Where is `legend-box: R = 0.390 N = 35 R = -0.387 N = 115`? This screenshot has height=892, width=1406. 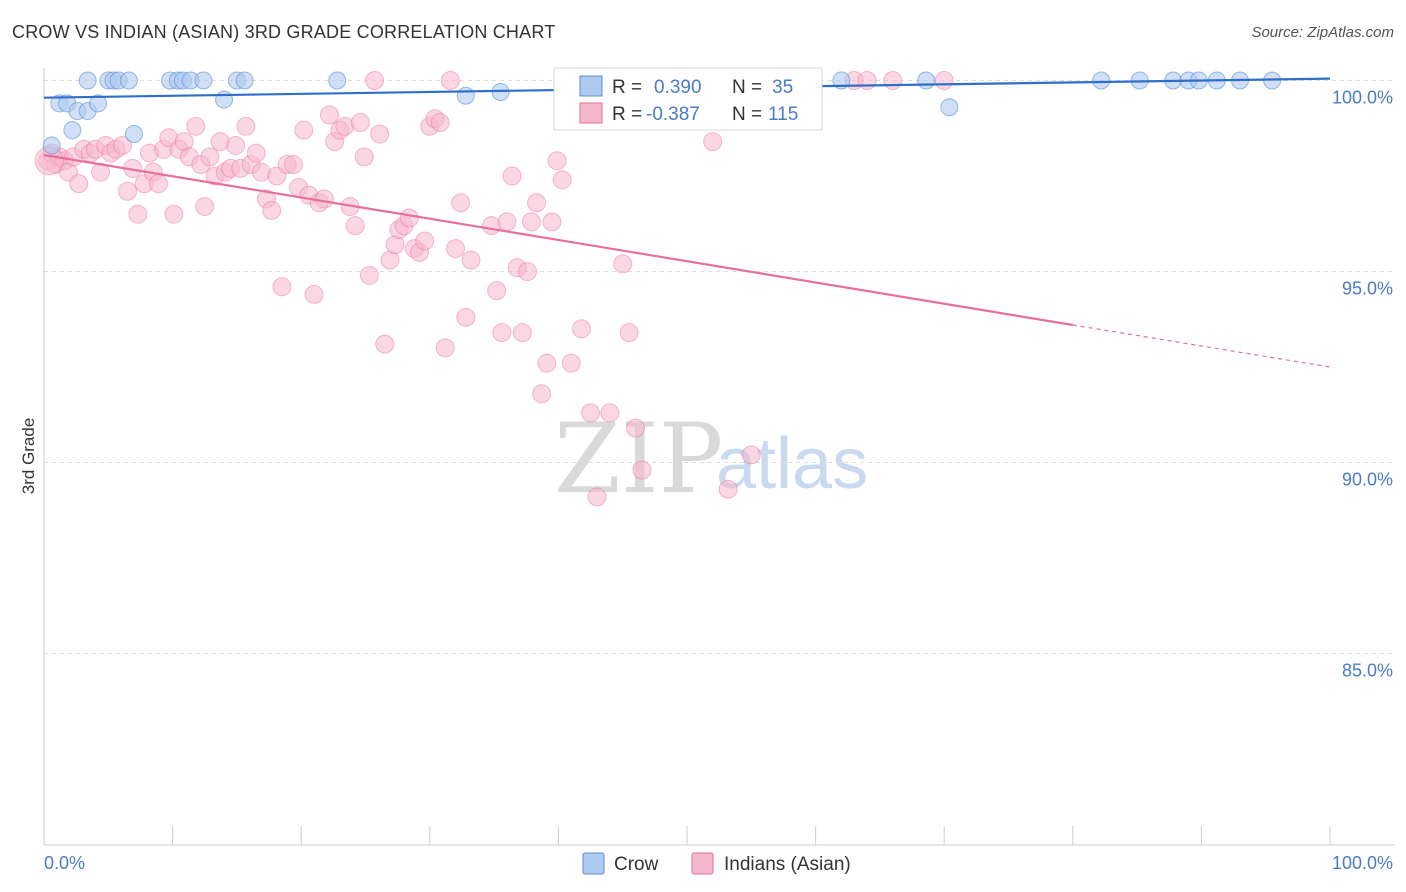 legend-box: R = 0.390 N = 35 R = -0.387 N = 115 is located at coordinates (688, 99).